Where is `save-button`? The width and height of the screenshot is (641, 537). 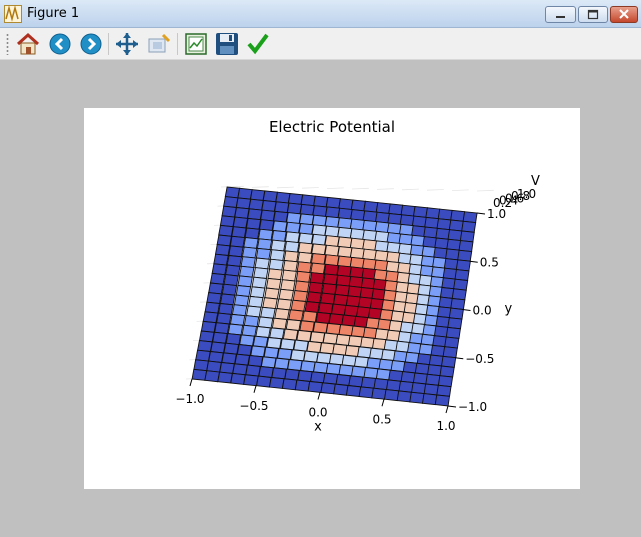 save-button is located at coordinates (227, 44).